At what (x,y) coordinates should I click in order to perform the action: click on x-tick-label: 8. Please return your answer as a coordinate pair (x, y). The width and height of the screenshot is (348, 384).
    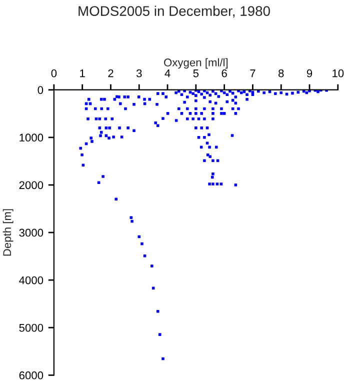
    Looking at the image, I should click on (281, 73).